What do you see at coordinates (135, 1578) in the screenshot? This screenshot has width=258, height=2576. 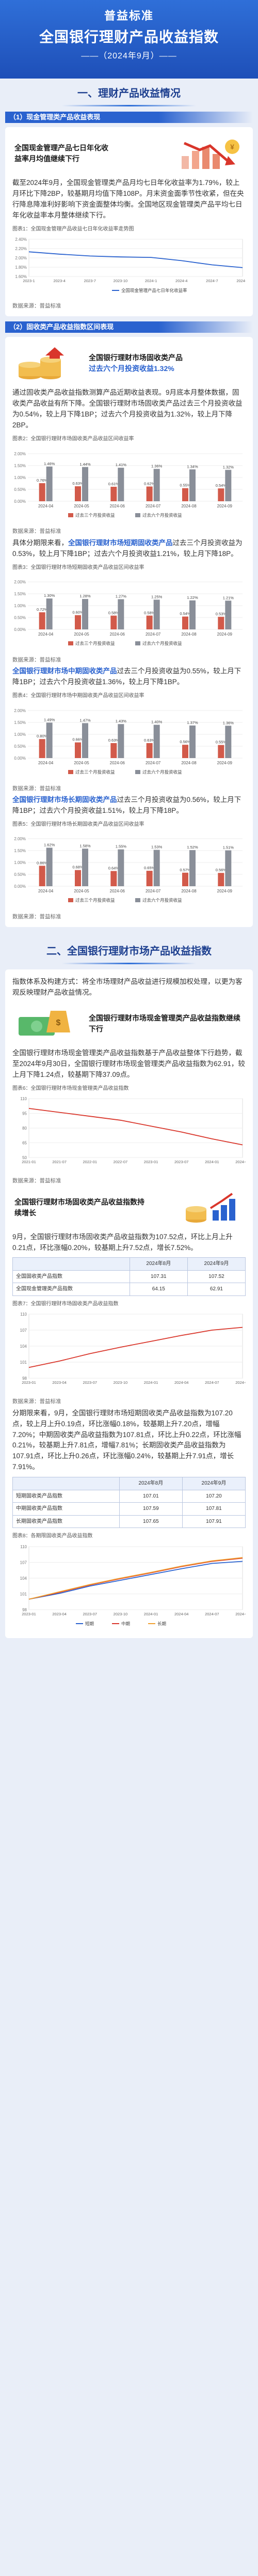 I see `series-line` at bounding box center [135, 1578].